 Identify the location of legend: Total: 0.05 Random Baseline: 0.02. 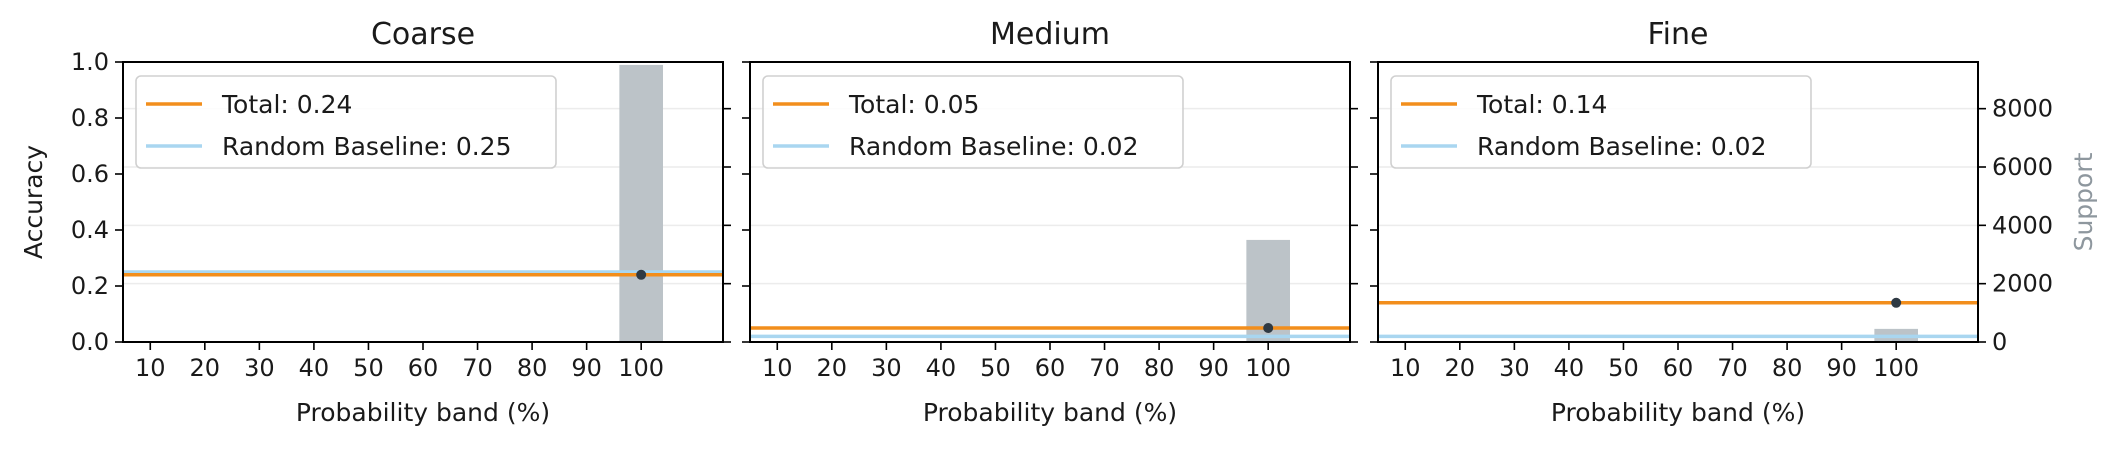
(973, 122).